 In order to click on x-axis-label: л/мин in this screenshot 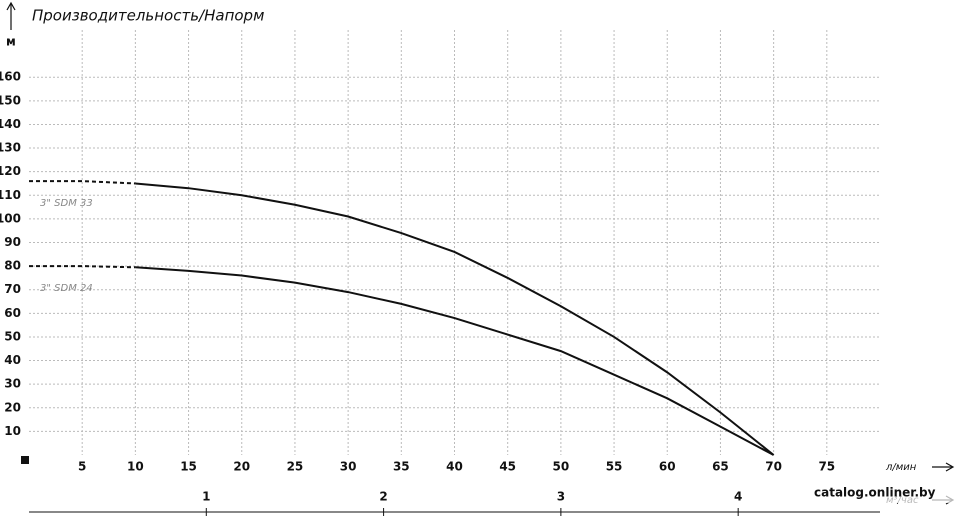, I will do `click(901, 467)`.